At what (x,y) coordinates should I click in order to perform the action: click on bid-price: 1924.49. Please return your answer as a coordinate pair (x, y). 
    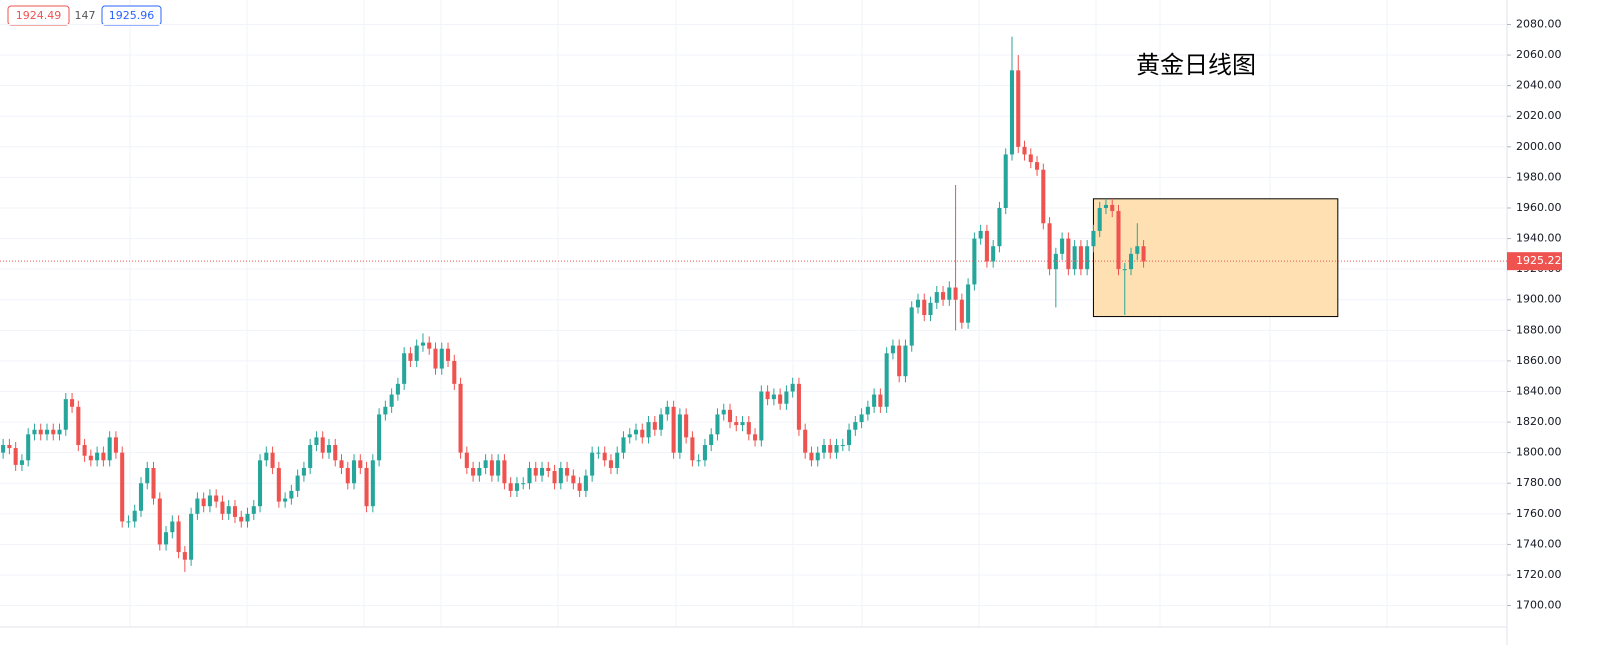
    Looking at the image, I should click on (39, 15).